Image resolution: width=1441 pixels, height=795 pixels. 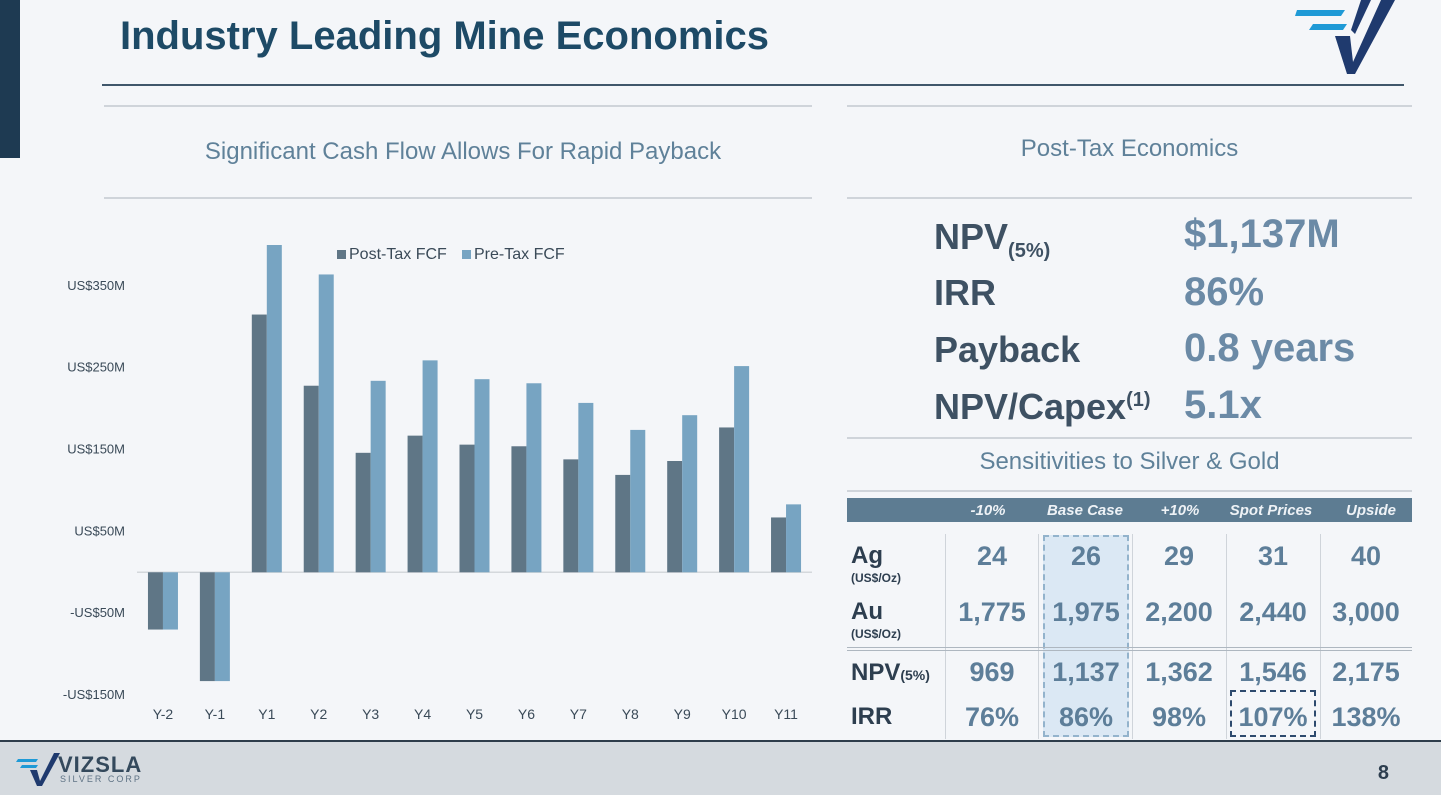 I want to click on bar-post-tax-fcfy1, so click(x=259, y=443).